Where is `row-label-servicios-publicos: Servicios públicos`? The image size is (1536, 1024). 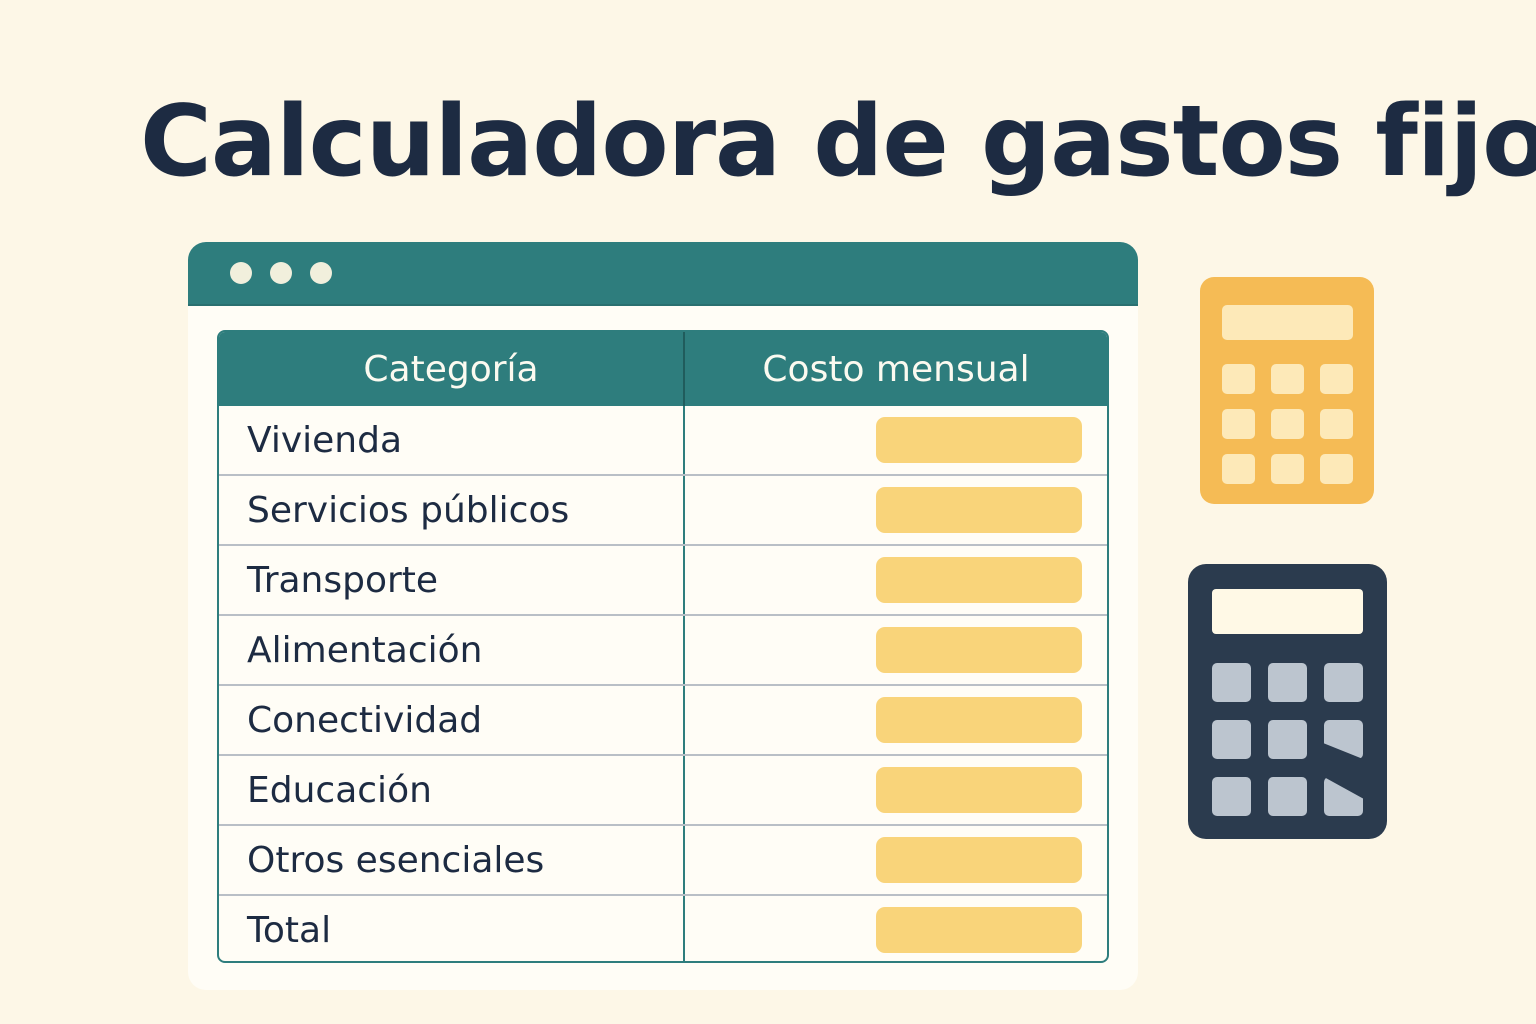
row-label-servicios-publicos: Servicios públicos is located at coordinates (452, 510).